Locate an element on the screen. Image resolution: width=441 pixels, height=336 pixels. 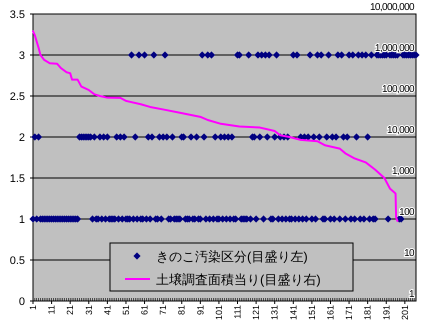
x-tick-label: 61 is located at coordinates (145, 310).